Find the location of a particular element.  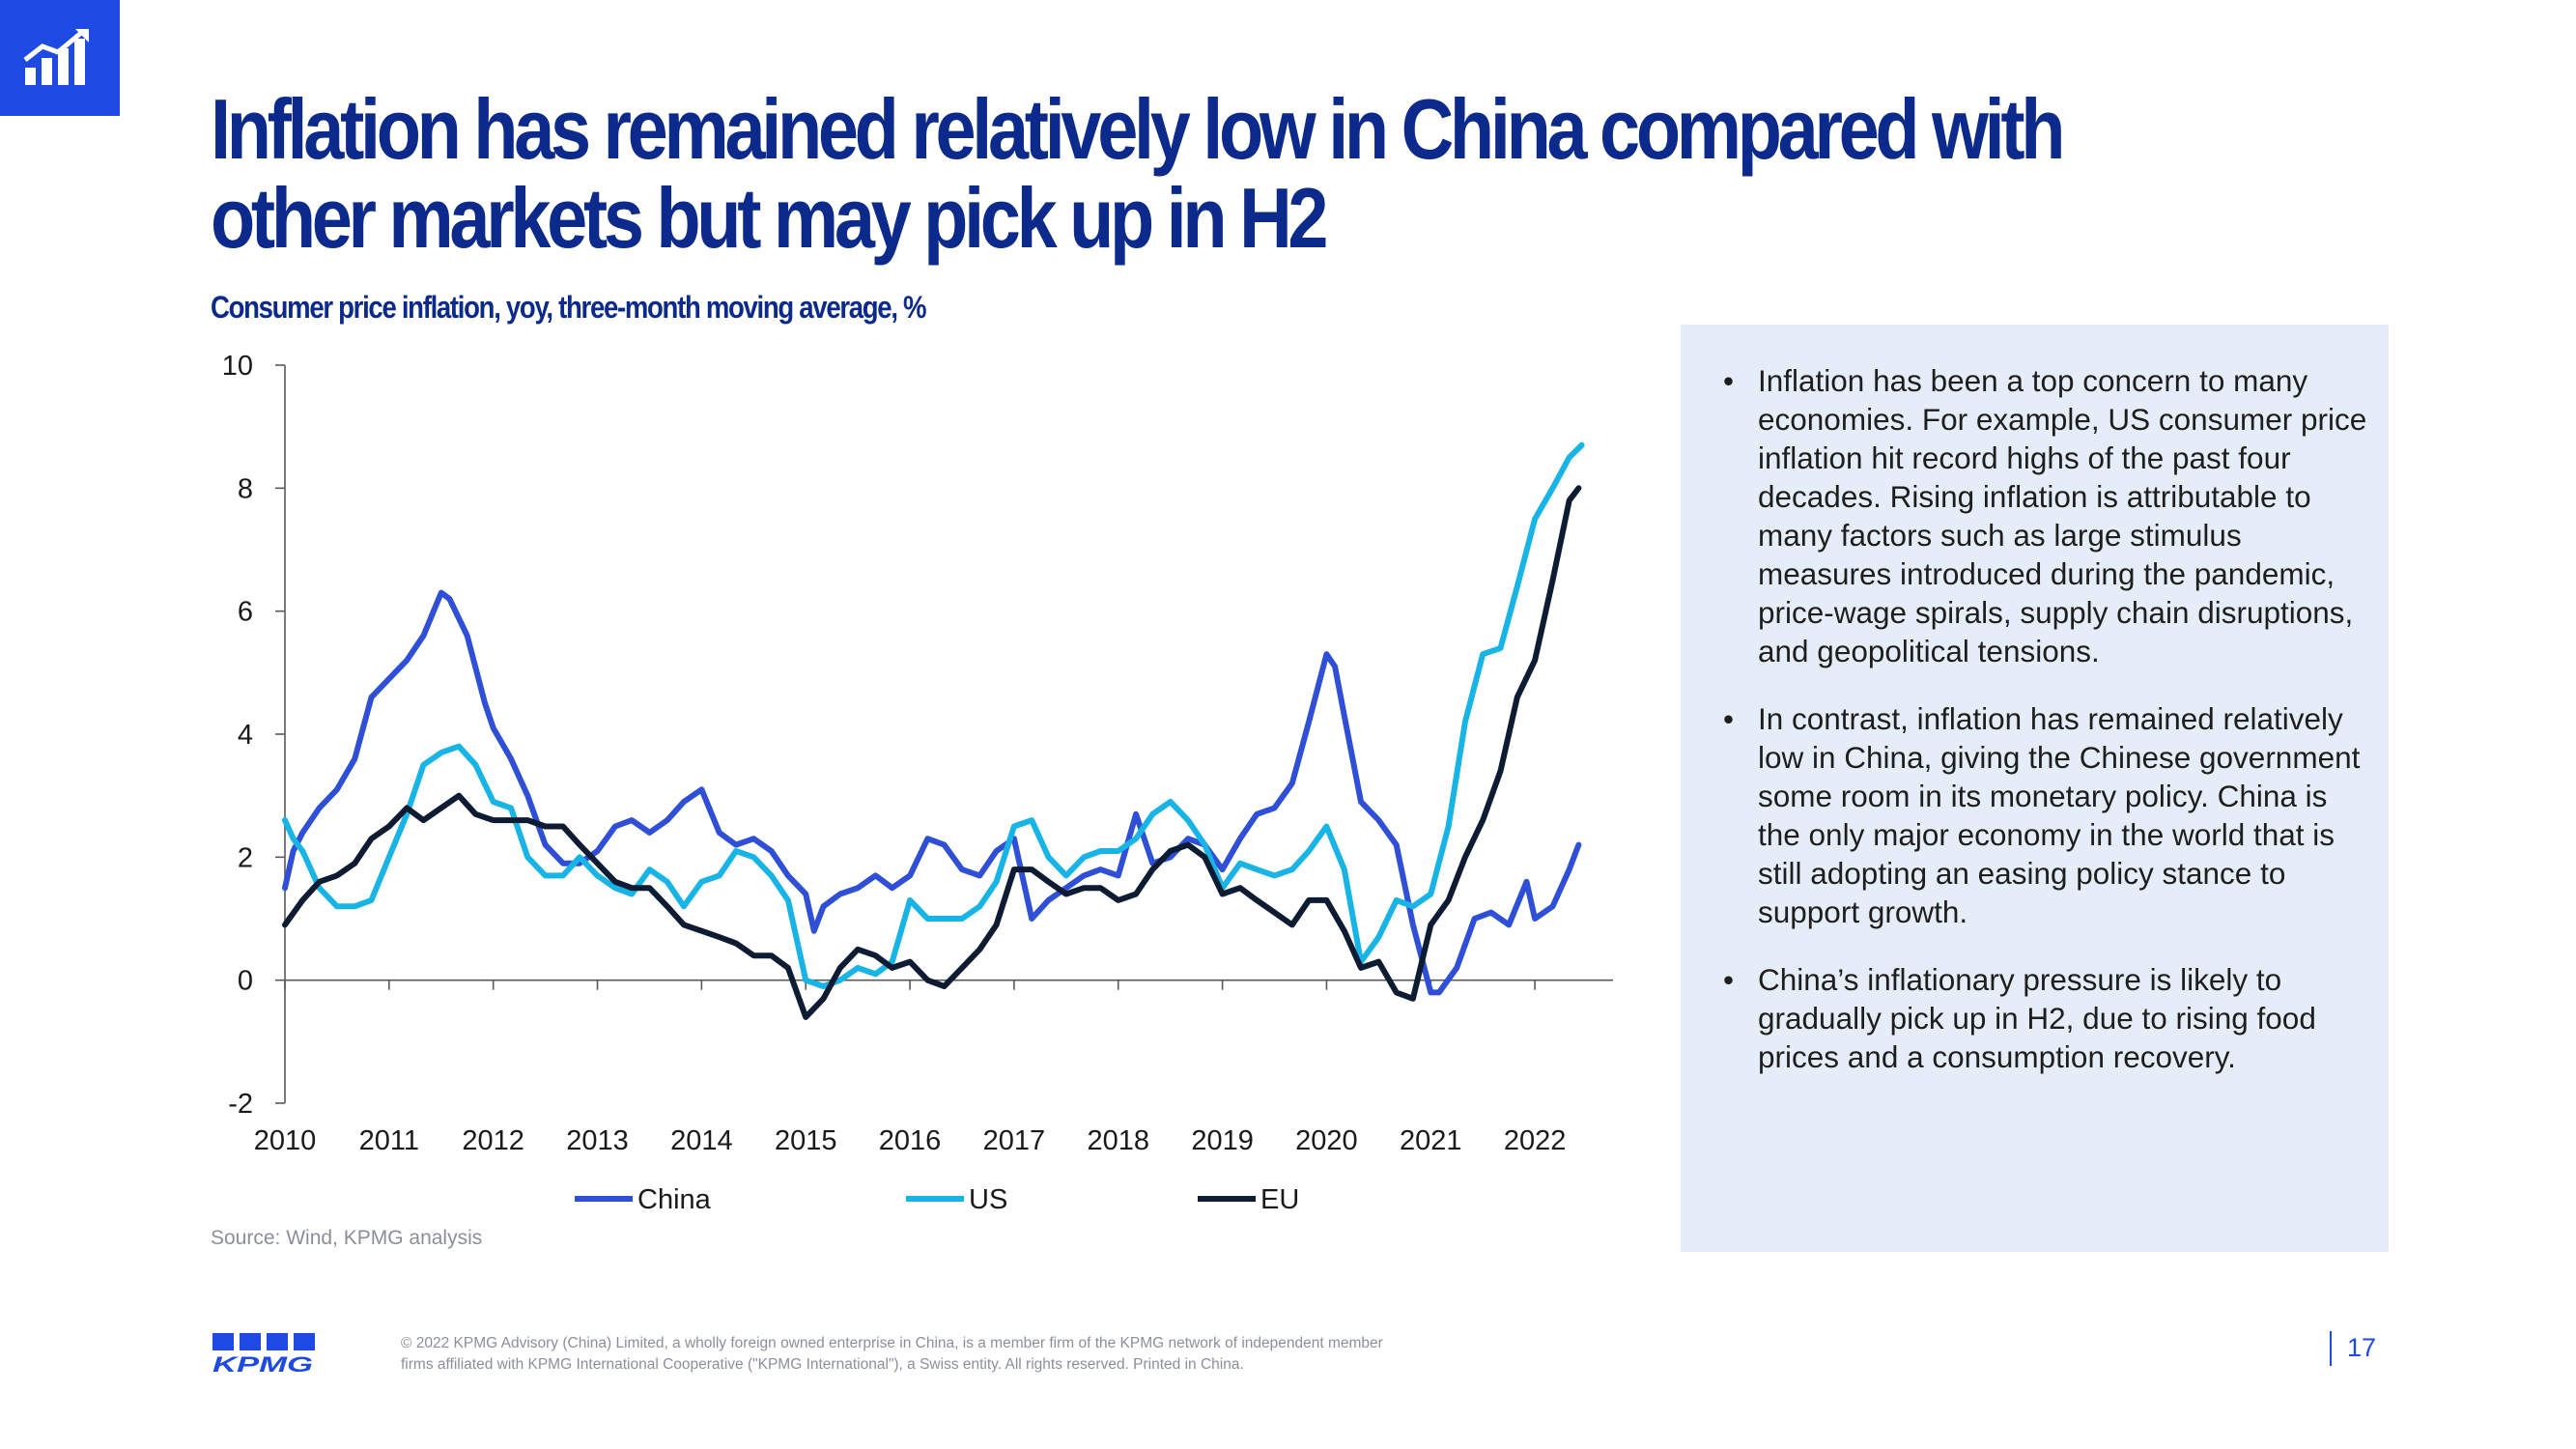

legend-label: EU is located at coordinates (1279, 1199).